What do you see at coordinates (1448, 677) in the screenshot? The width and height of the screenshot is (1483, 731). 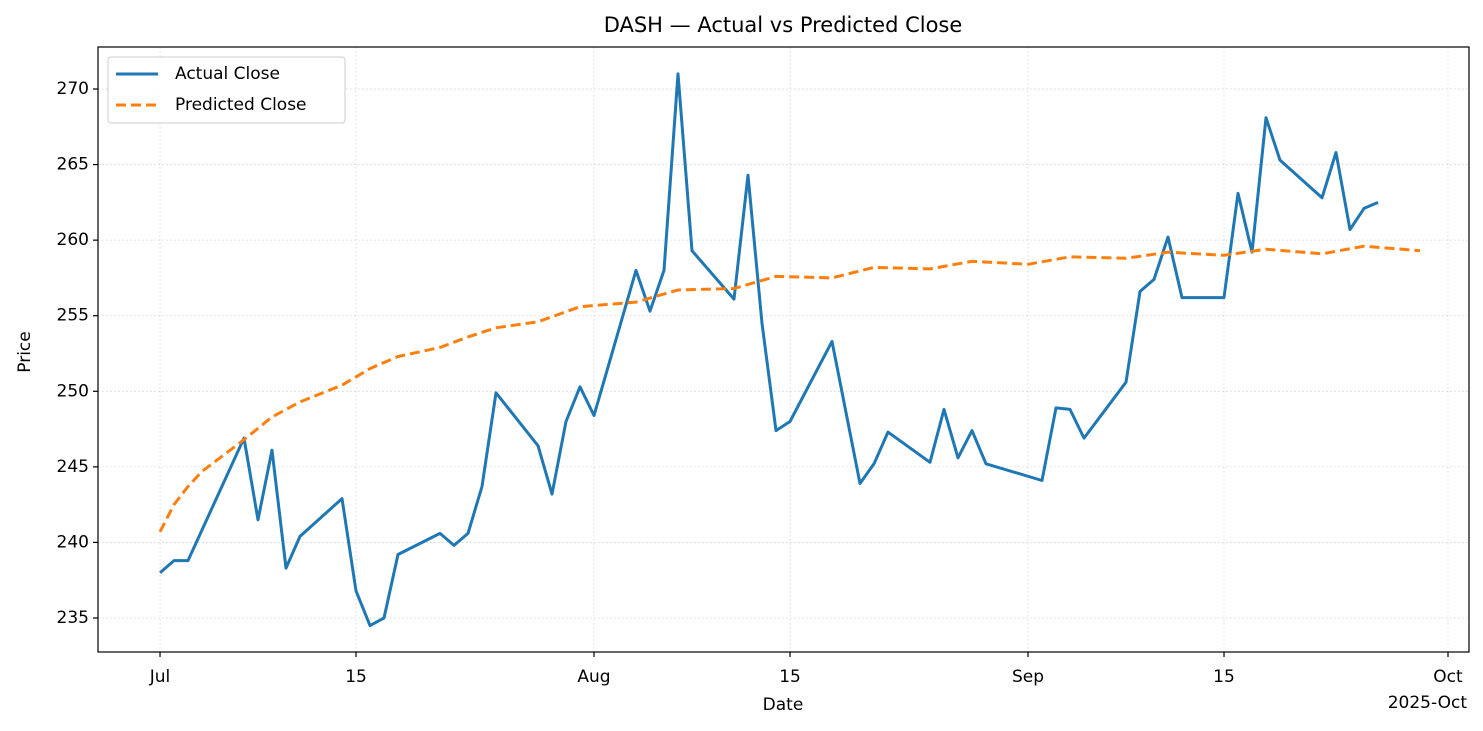 I see `x-tick-label: Oct` at bounding box center [1448, 677].